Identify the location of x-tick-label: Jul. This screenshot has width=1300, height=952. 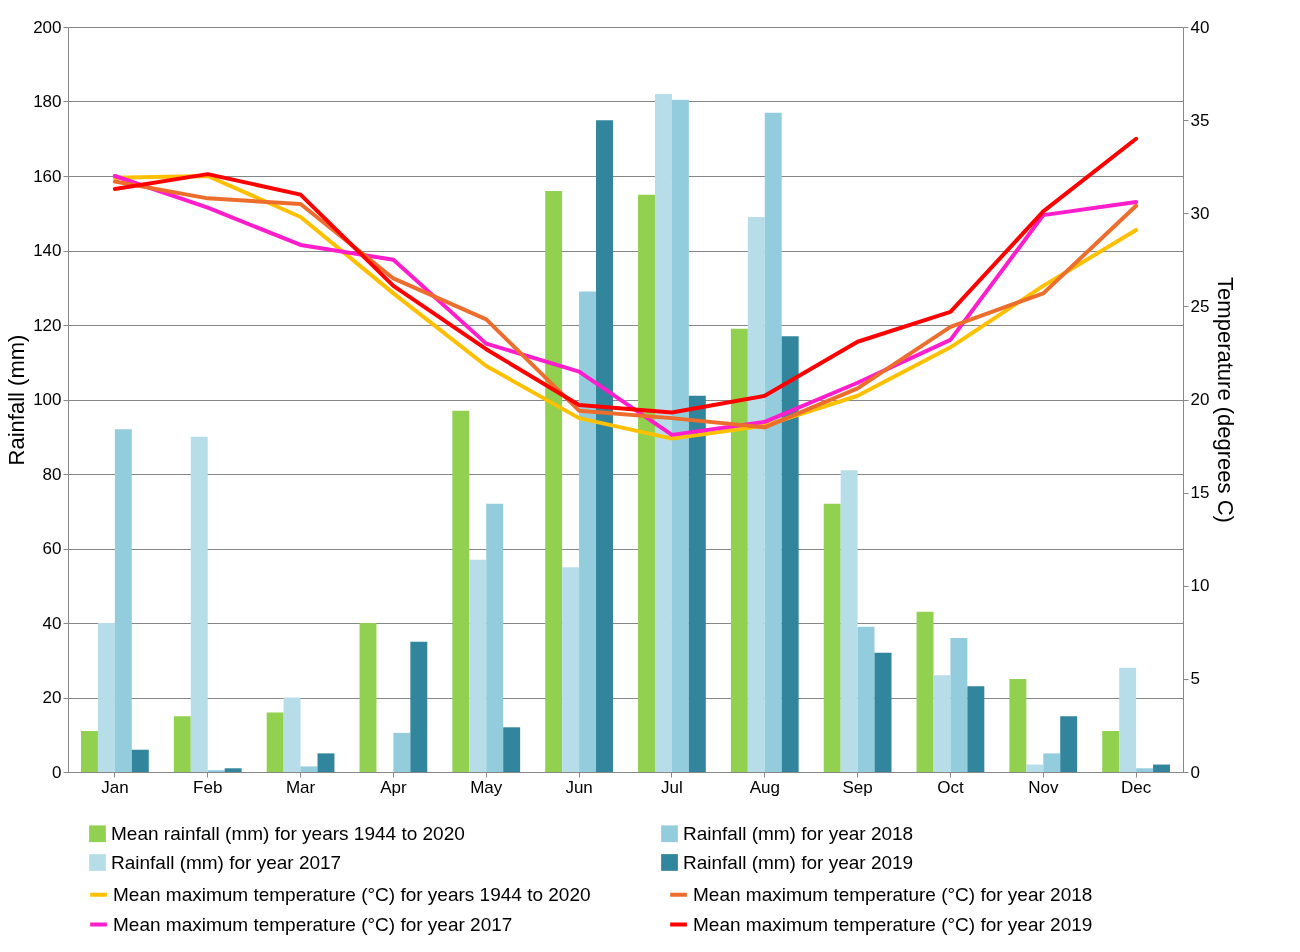
(672, 787).